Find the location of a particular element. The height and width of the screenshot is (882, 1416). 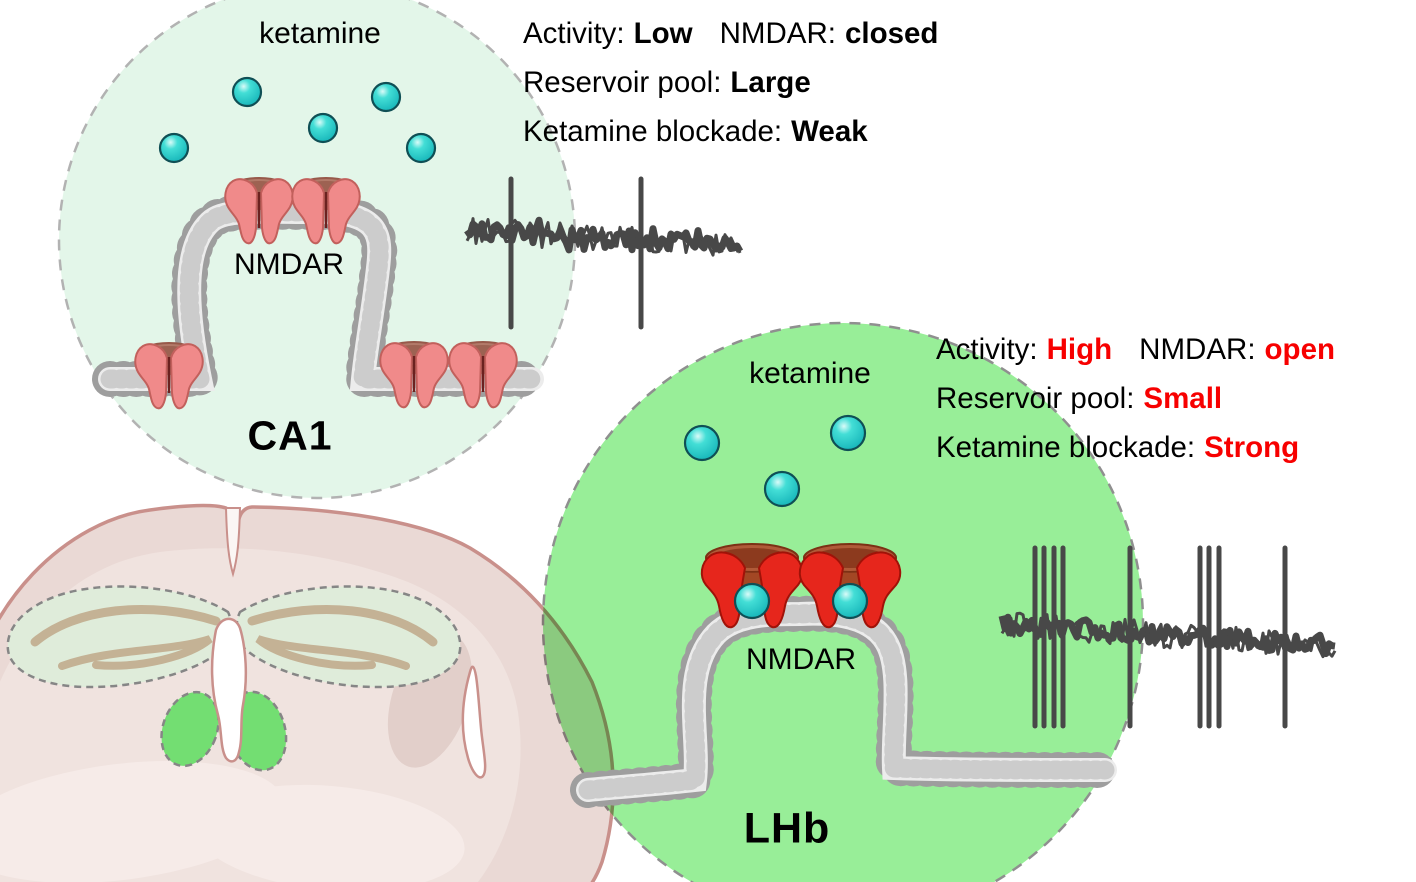

ca1-info-line-2: Reservoir pool: Large is located at coordinates (730, 82).